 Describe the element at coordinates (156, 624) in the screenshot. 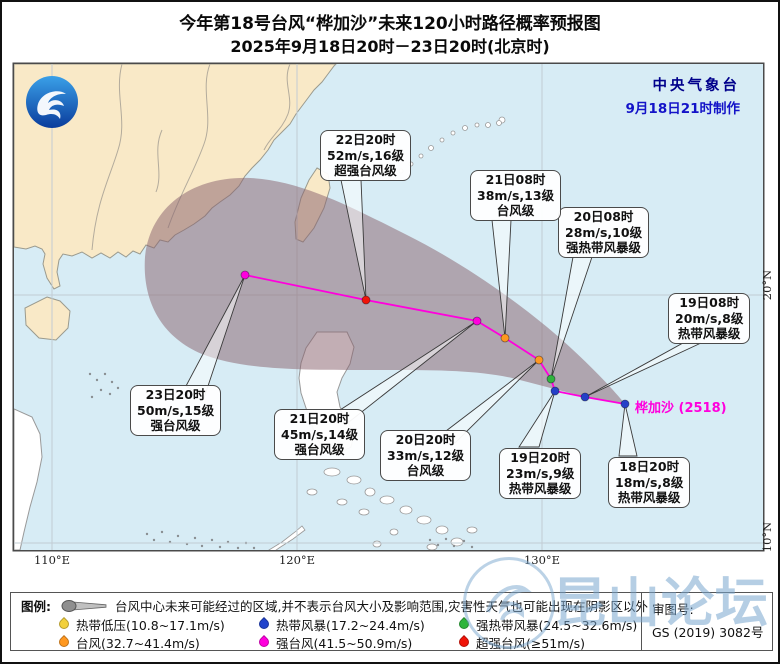

I see `legend-item: 热带低压(10.8~17.1m/s)` at that location.